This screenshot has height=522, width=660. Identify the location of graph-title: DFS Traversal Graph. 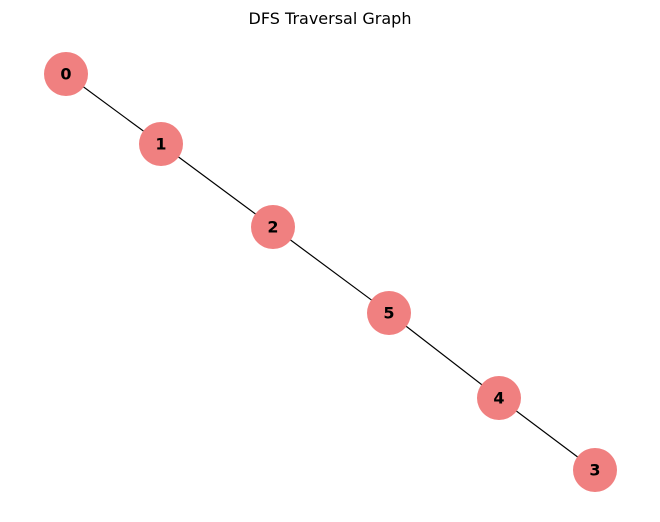
(330, 18).